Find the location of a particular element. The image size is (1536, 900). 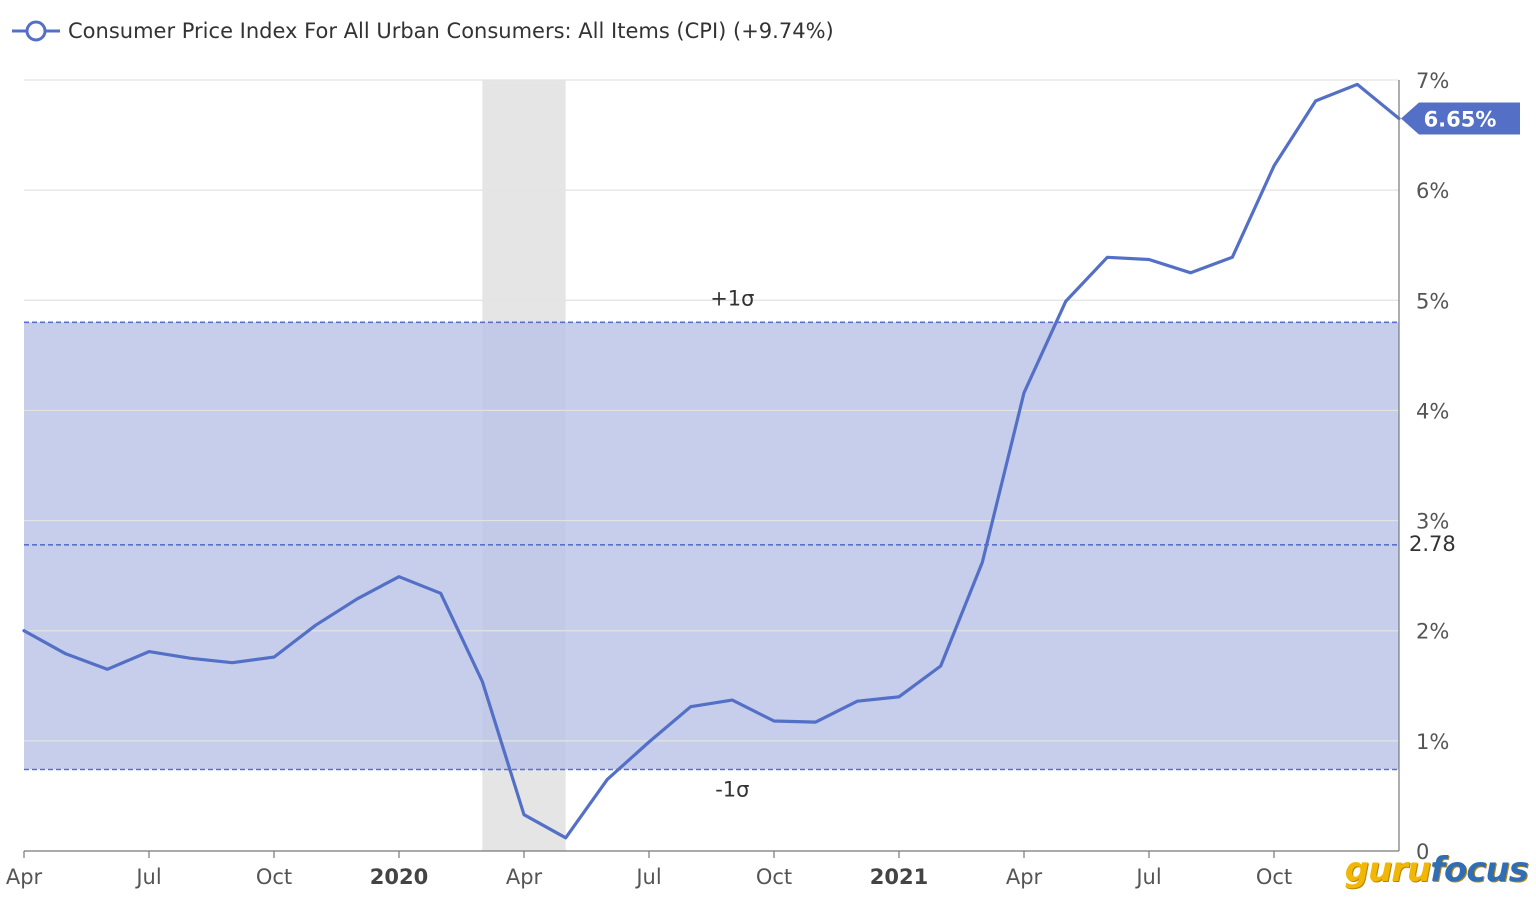

mean-label: 2.78 is located at coordinates (1432, 544).